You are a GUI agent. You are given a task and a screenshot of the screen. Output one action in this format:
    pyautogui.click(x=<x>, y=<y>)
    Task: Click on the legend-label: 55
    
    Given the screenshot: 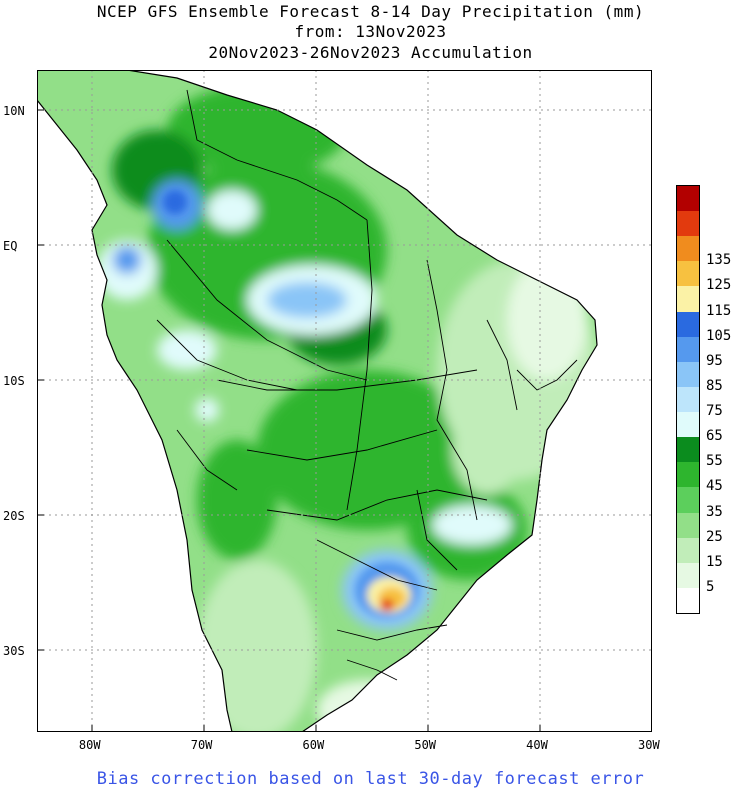 What is the action you would take?
    pyautogui.click(x=714, y=461)
    